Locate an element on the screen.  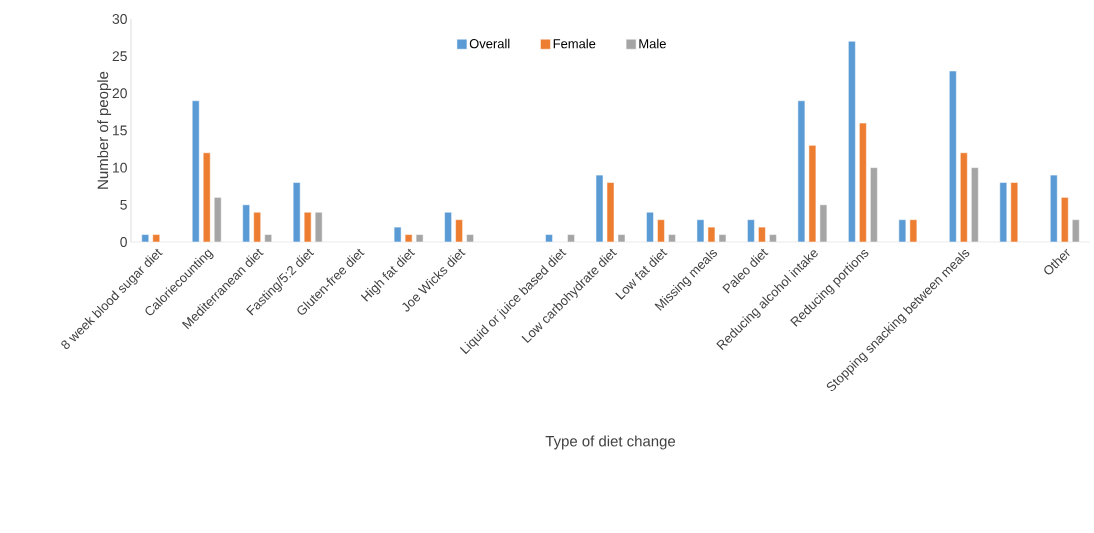
legend-label: Male is located at coordinates (652, 43).